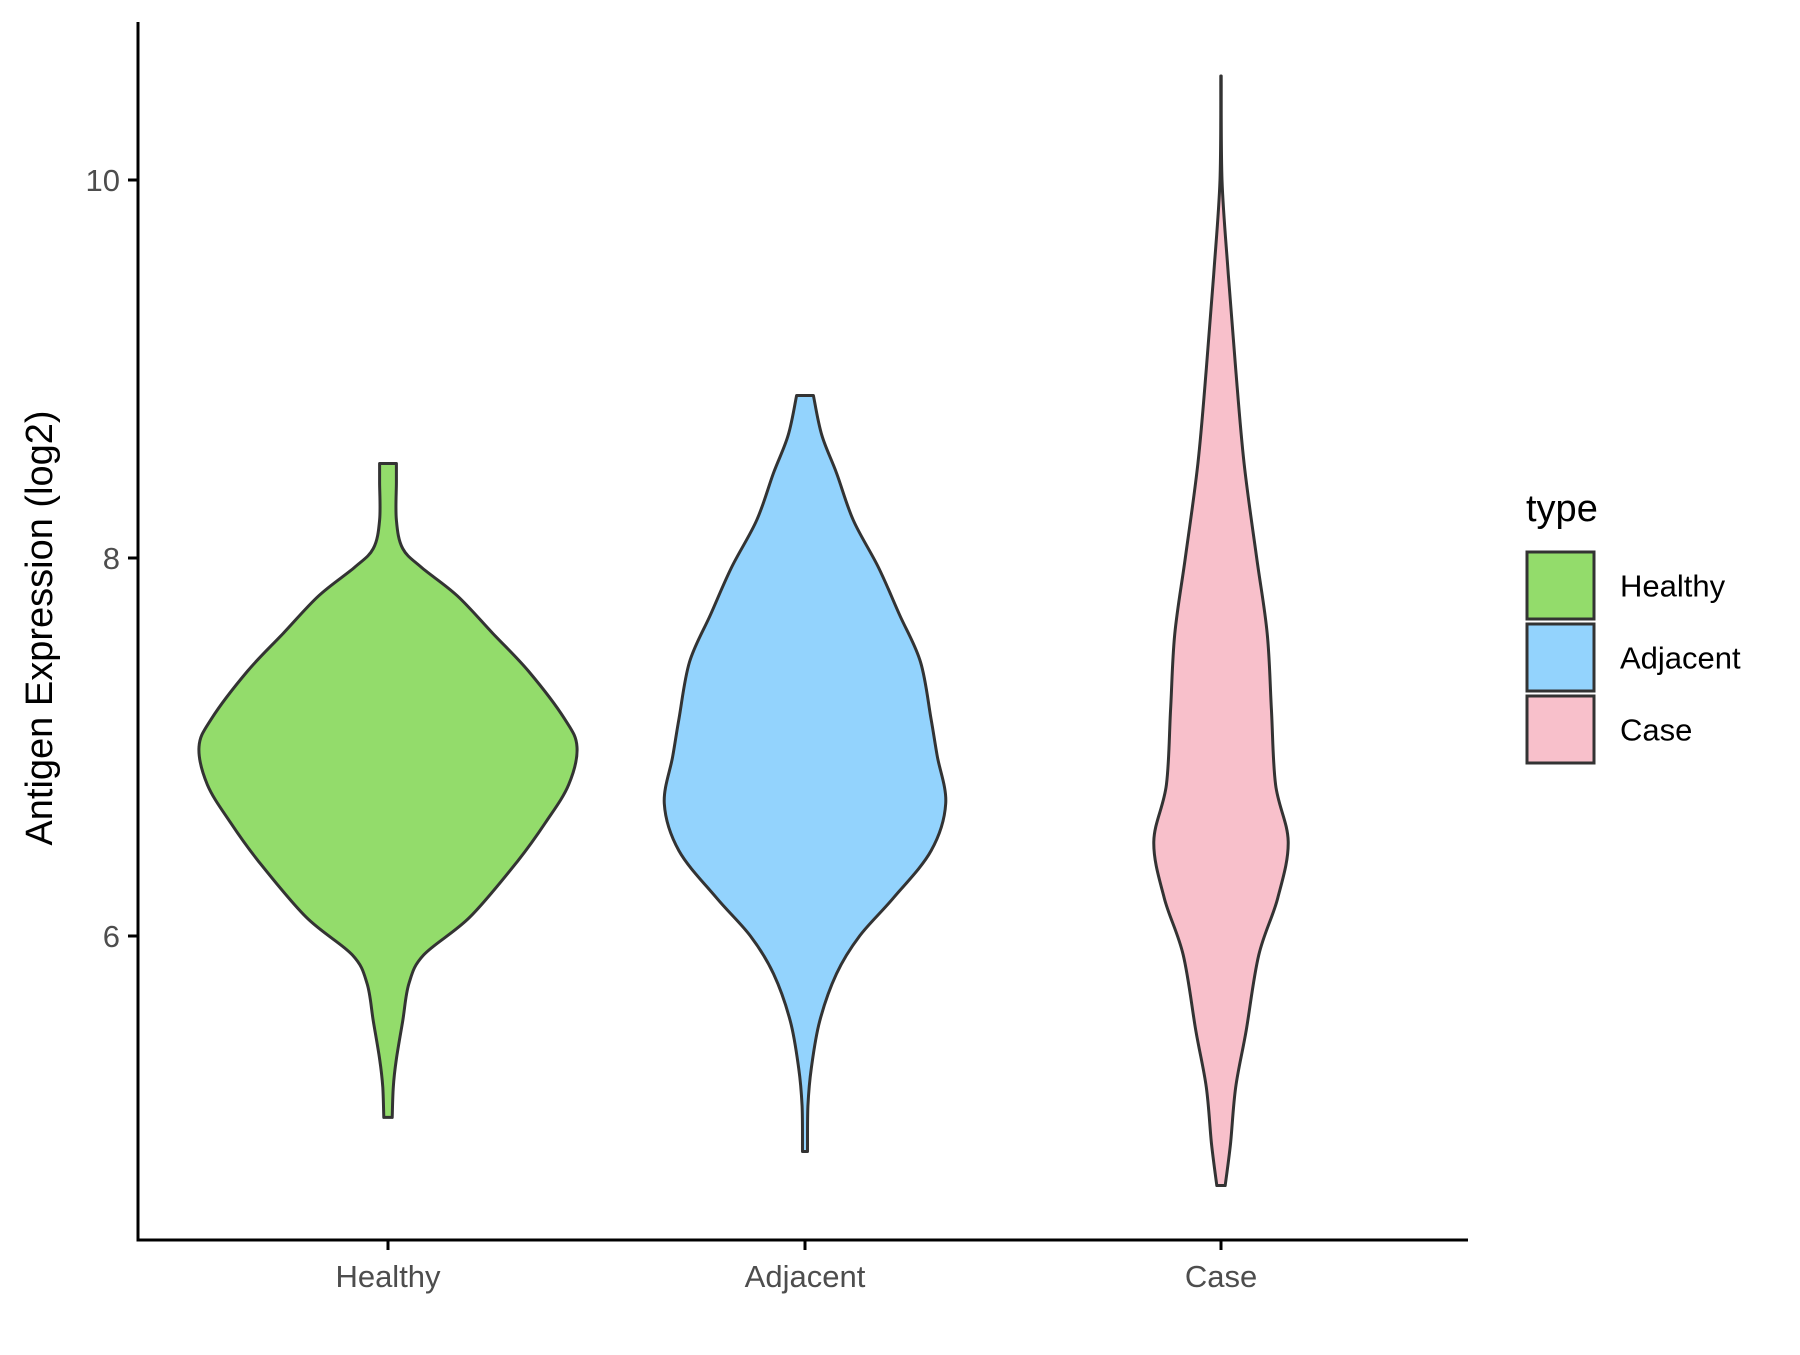 The image size is (1800, 1355). I want to click on legend-key-healthy, so click(1560, 585).